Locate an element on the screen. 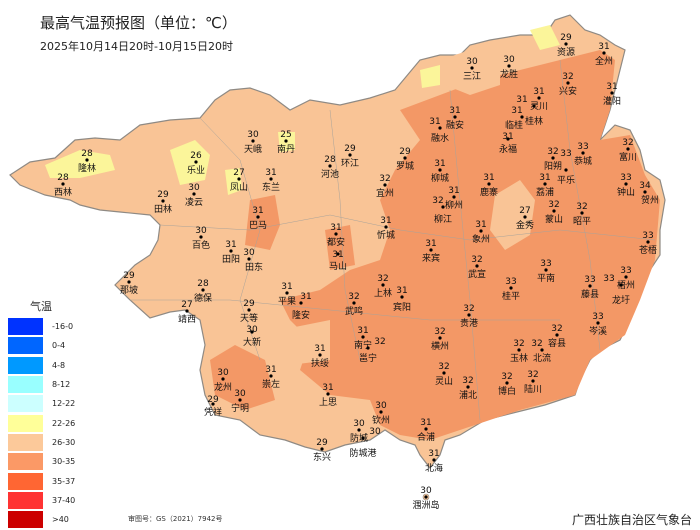 This screenshot has width=700, height=530. city-station: 31 田阳 is located at coordinates (231, 252).